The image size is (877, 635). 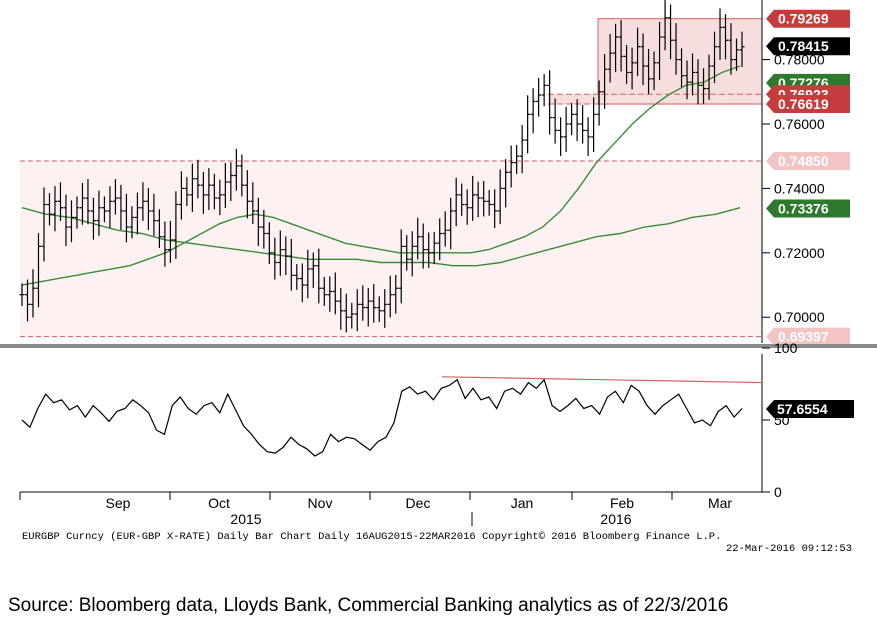 I want to click on price-axis-tick-label: 0.70000, so click(x=799, y=317).